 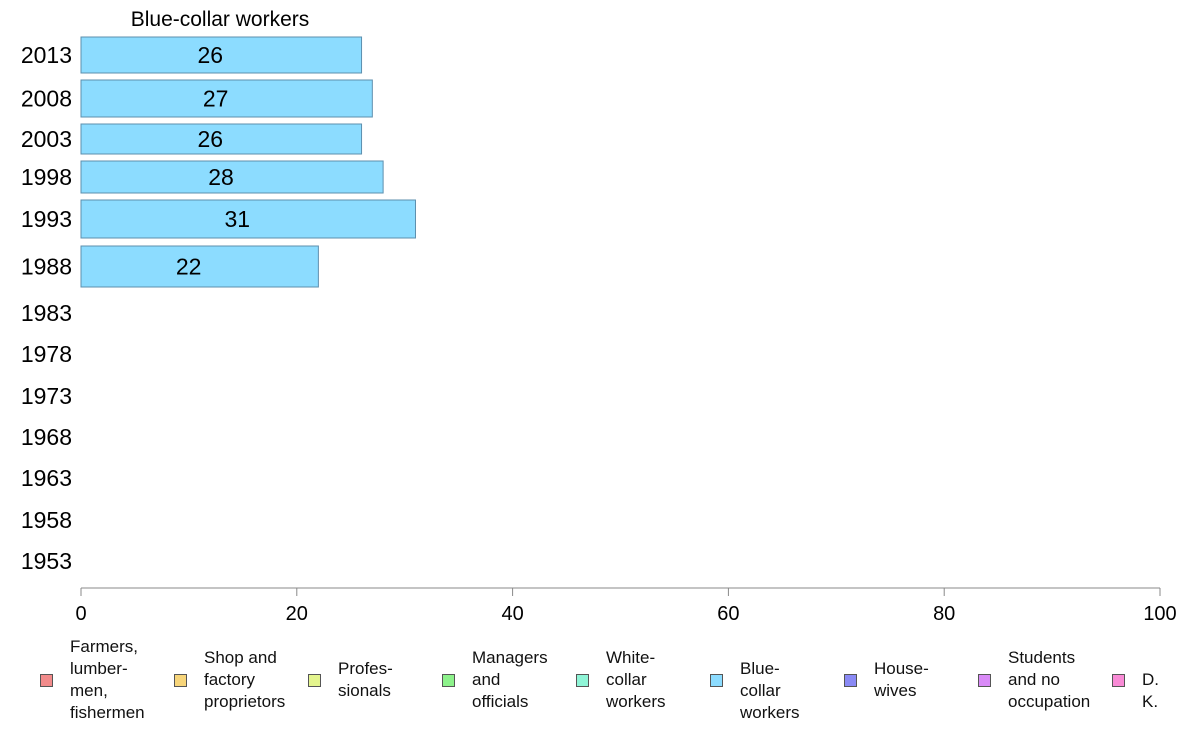 I want to click on year-label: 1983, so click(x=46, y=313).